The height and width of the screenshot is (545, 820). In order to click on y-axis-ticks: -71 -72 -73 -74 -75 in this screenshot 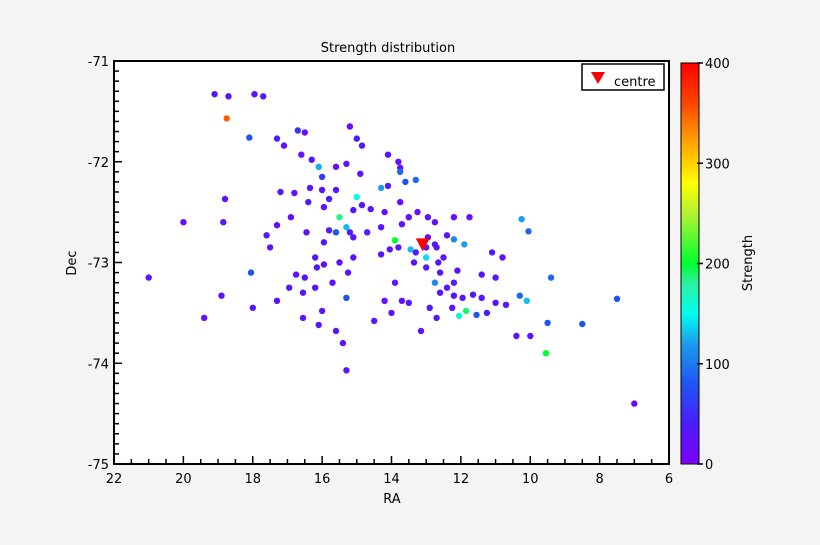, I will do `click(105, 264)`.